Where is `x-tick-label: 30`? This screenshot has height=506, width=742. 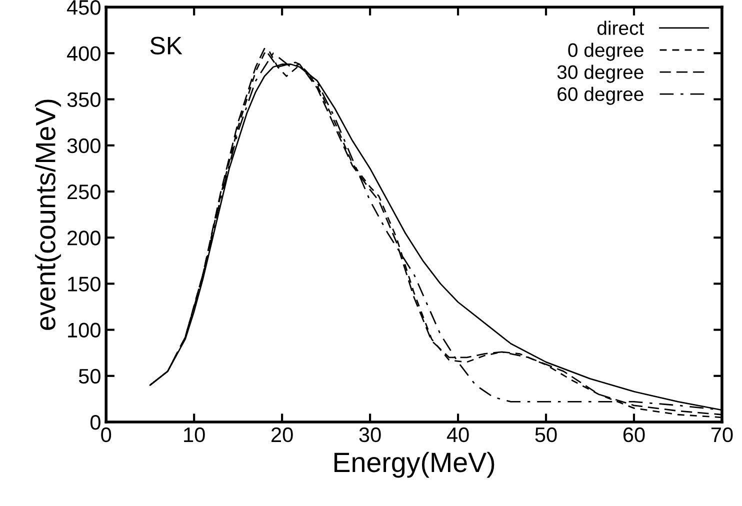 x-tick-label: 30 is located at coordinates (370, 434).